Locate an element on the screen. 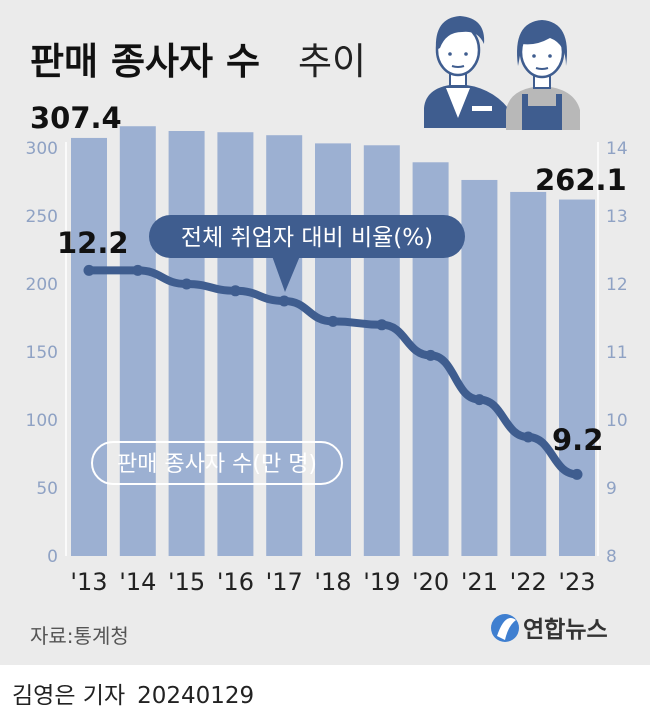 The width and height of the screenshot is (650, 722). x-tick-label: '13 is located at coordinates (88, 582).